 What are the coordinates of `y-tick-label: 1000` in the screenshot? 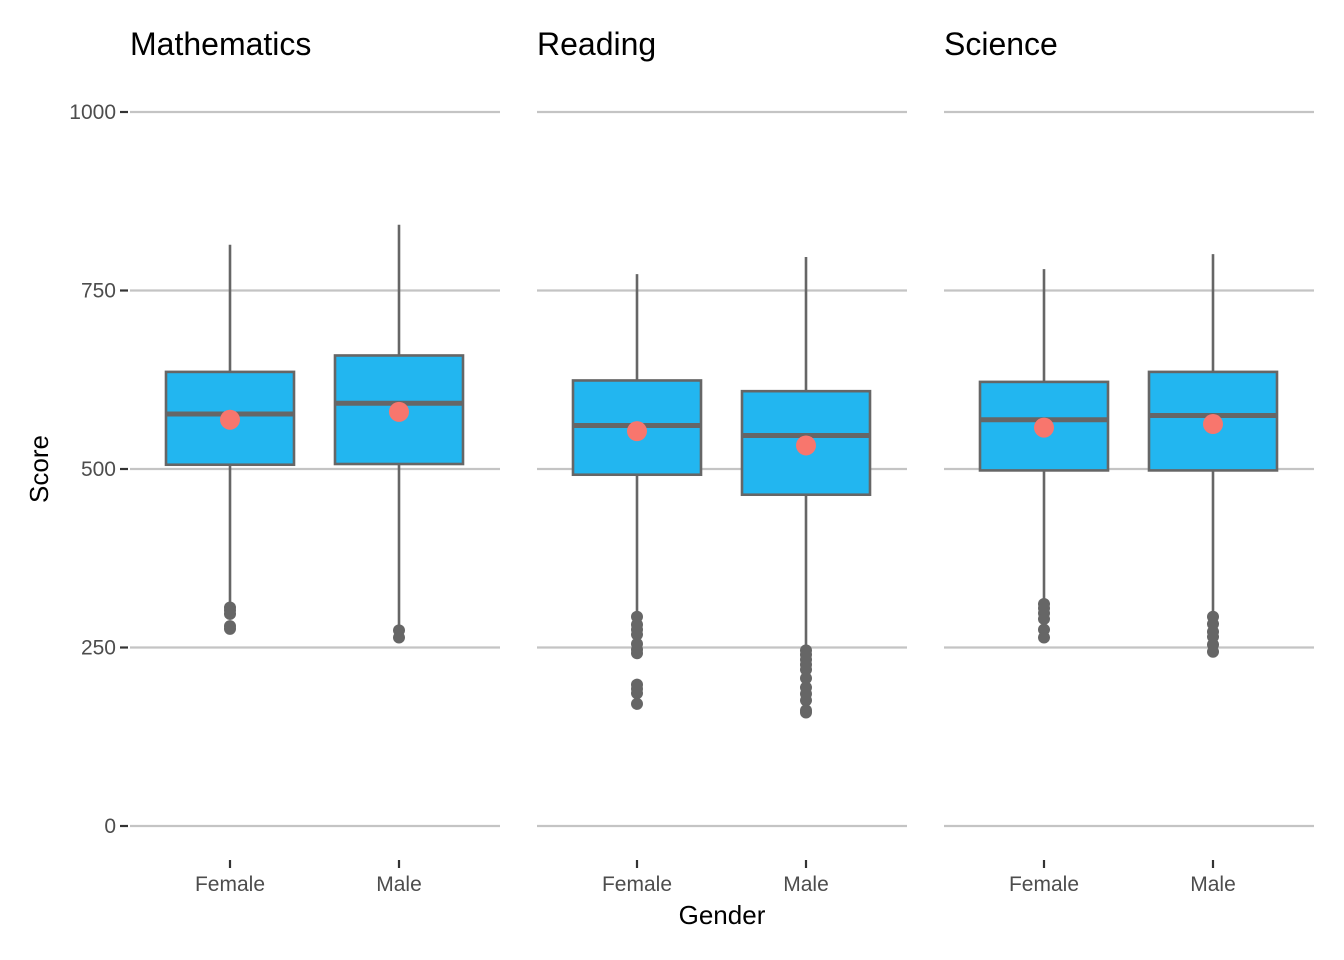 It's located at (92, 112).